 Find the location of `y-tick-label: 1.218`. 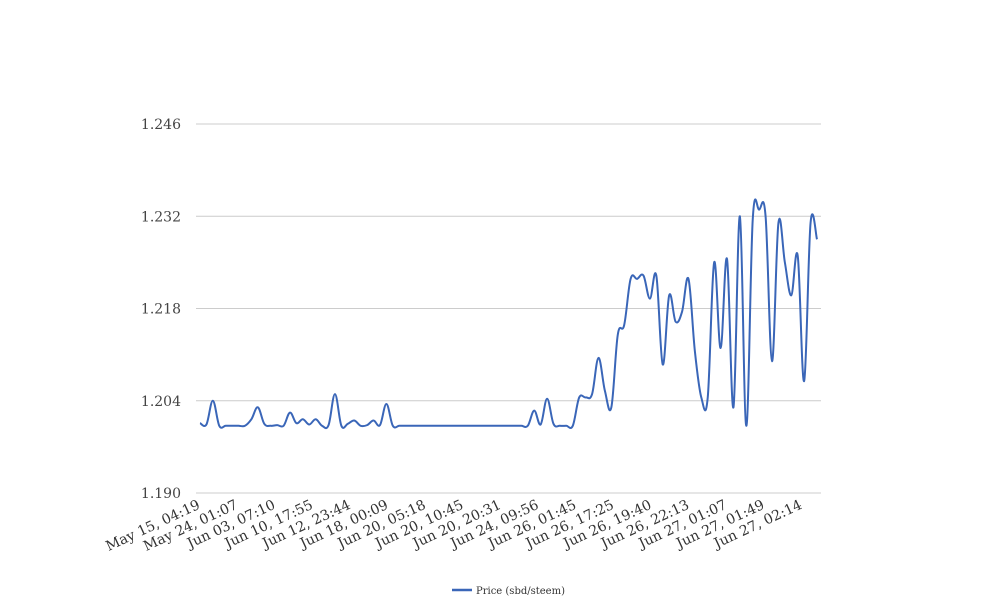

y-tick-label: 1.218 is located at coordinates (161, 310).